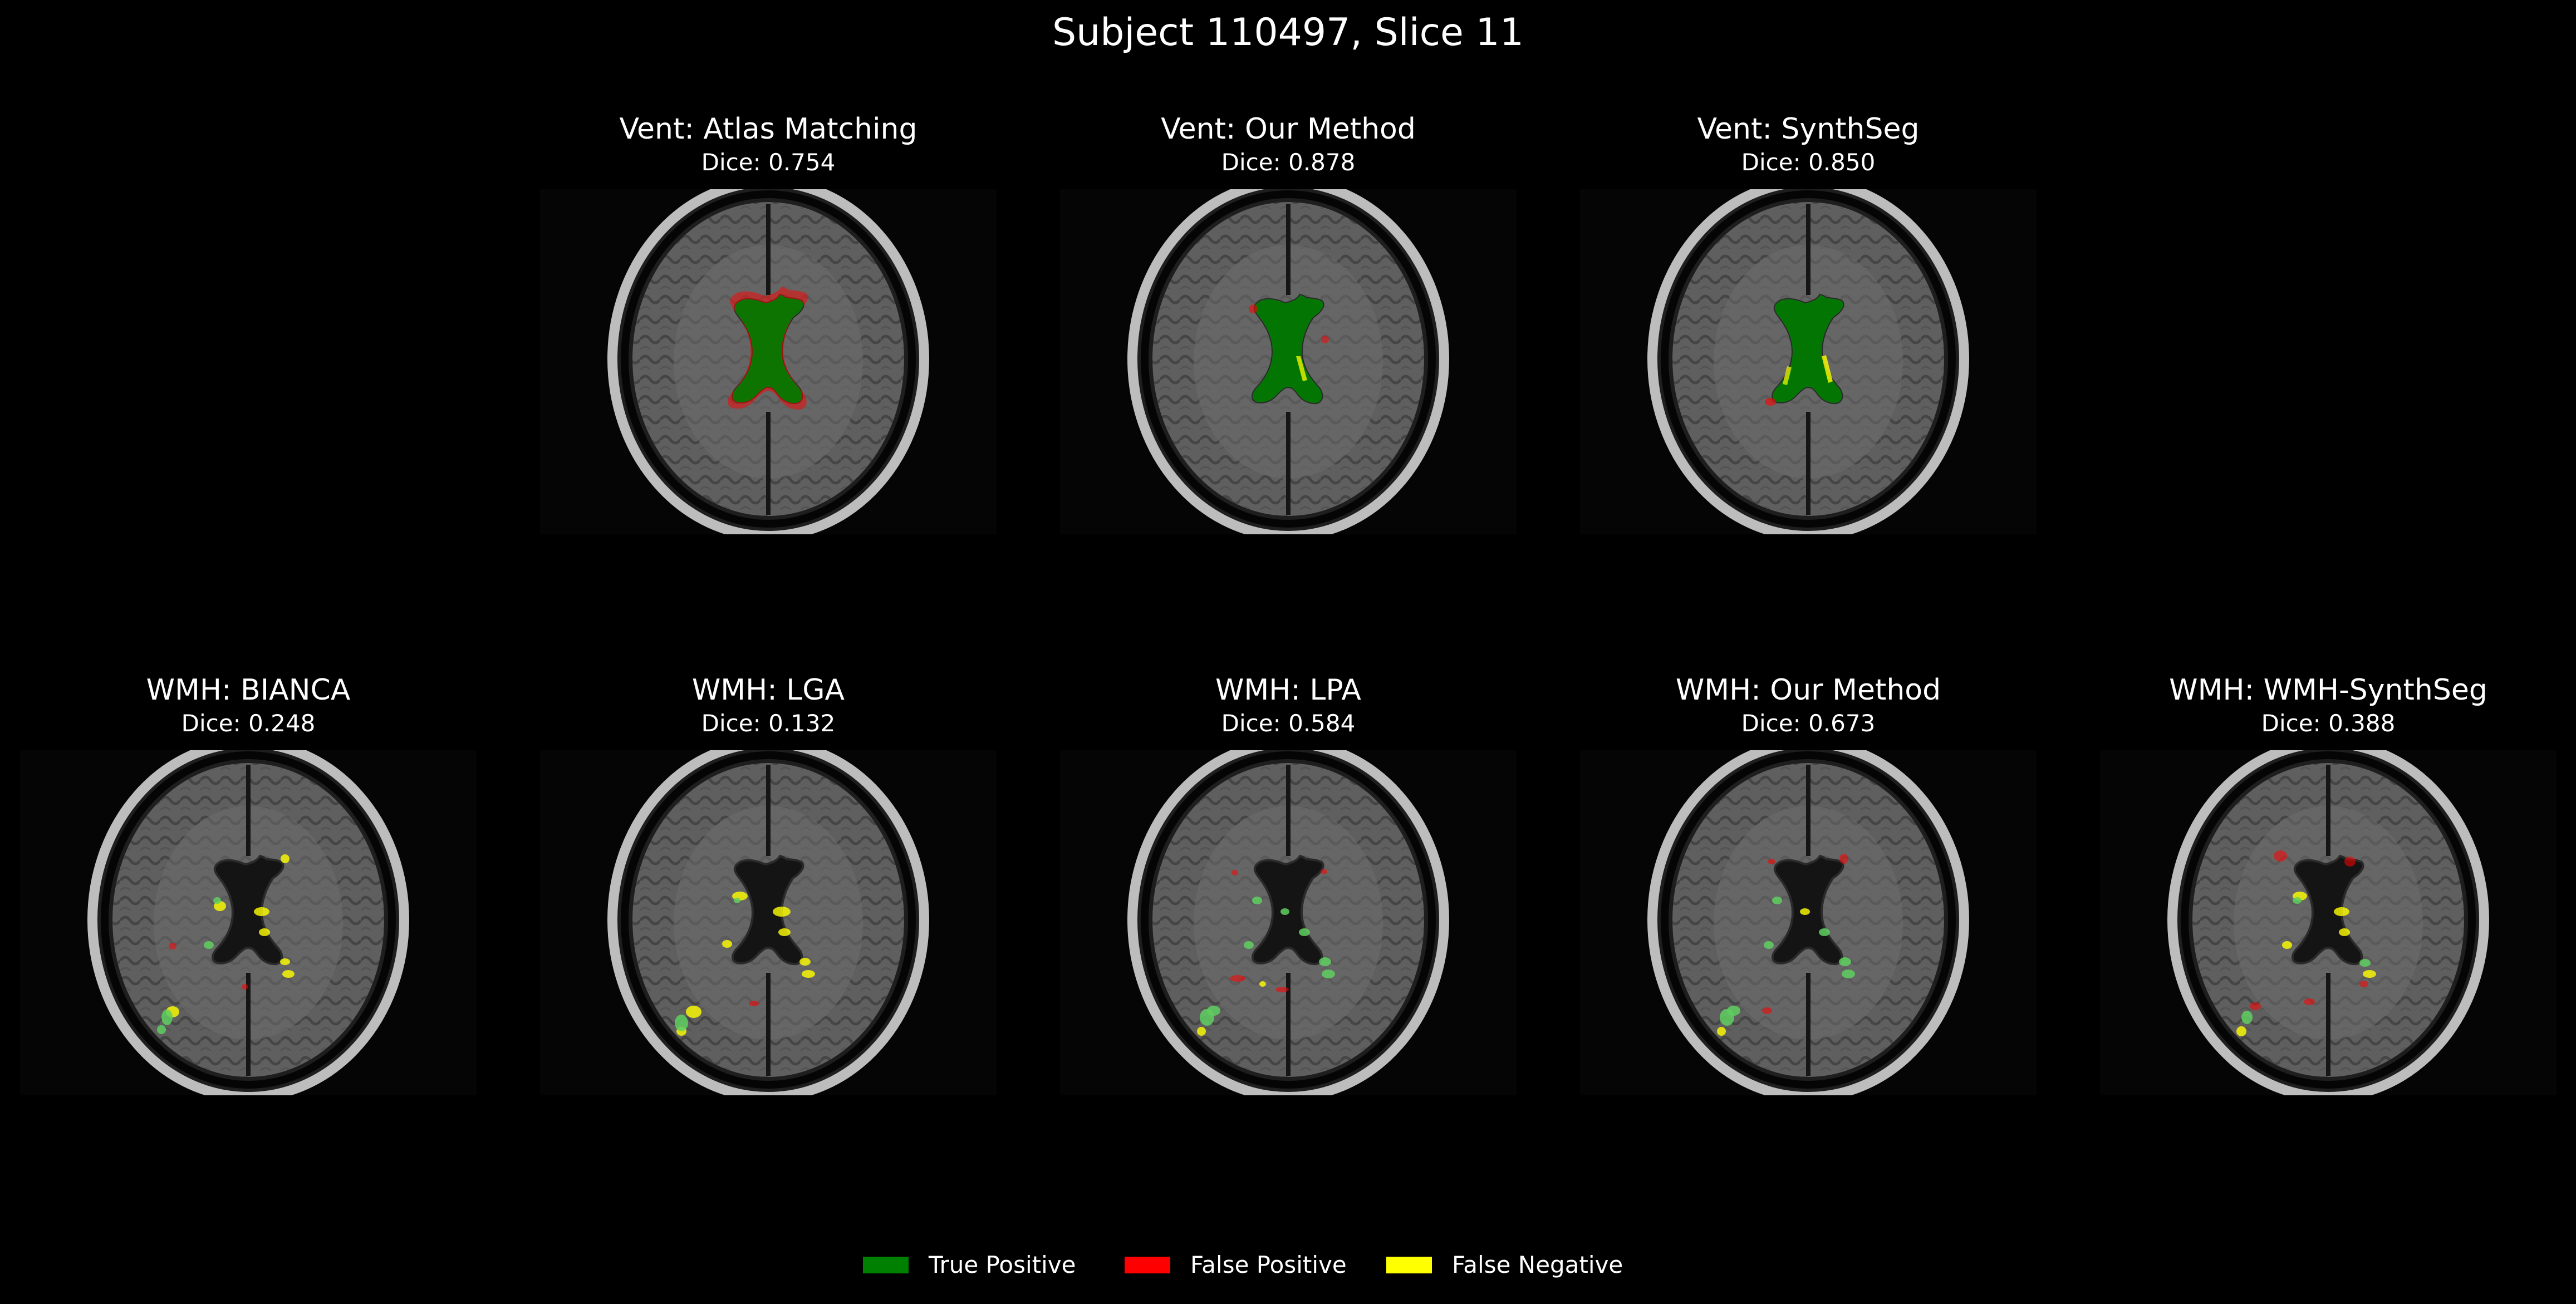 This screenshot has height=1304, width=2576. I want to click on panel-dice-score: Dice: 0.388, so click(2329, 723).